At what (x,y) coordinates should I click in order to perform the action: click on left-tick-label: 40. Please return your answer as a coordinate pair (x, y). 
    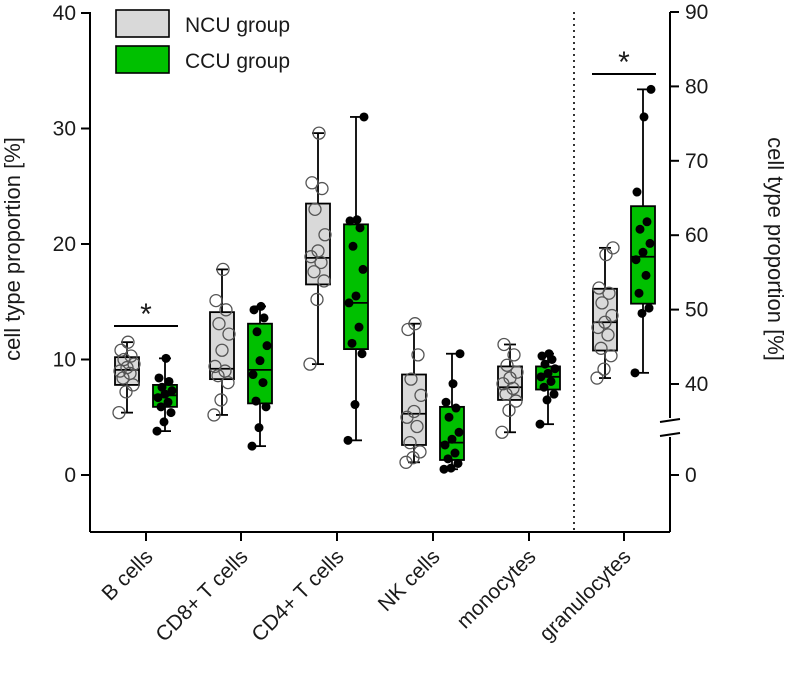
    Looking at the image, I should click on (64, 13).